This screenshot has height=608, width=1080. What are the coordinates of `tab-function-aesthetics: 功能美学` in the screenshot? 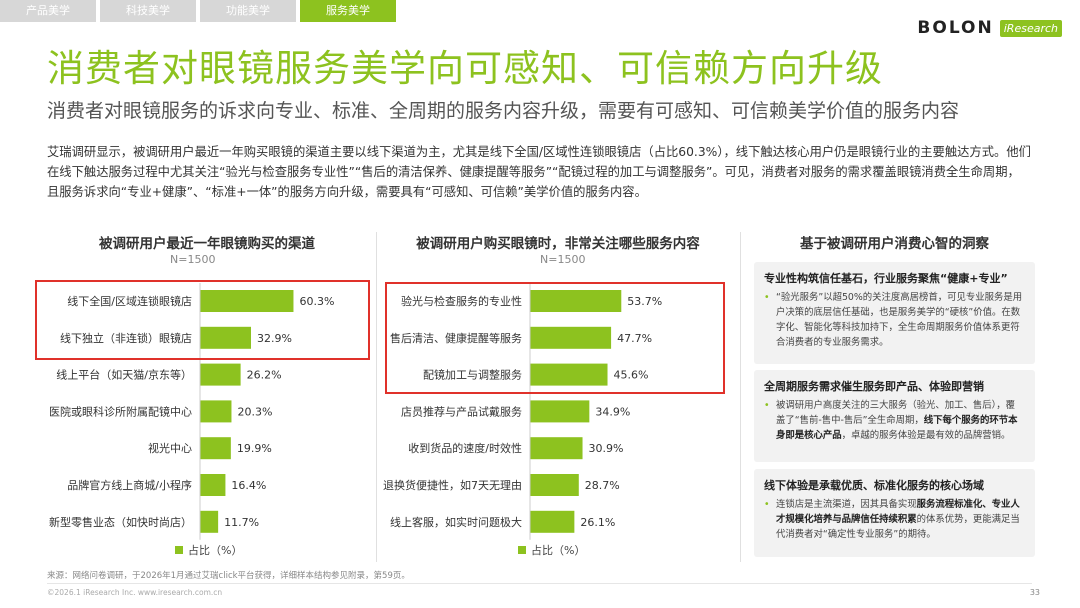 It's located at (248, 11).